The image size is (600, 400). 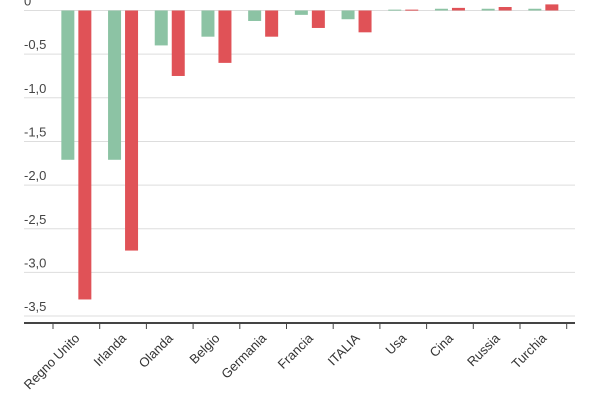 I want to click on x-category-label: Germania, so click(x=244, y=356).